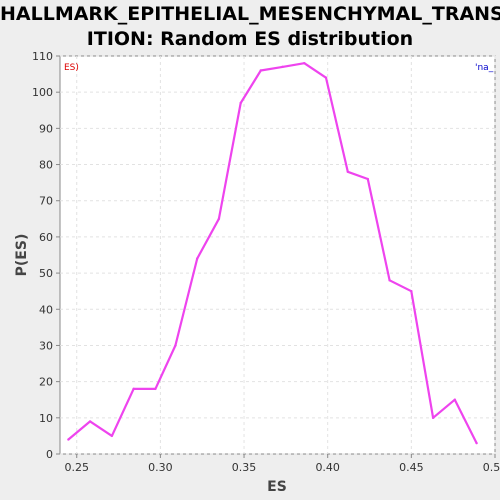 The width and height of the screenshot is (500, 500). I want to click on y-tick-label: 20, so click(46, 382).